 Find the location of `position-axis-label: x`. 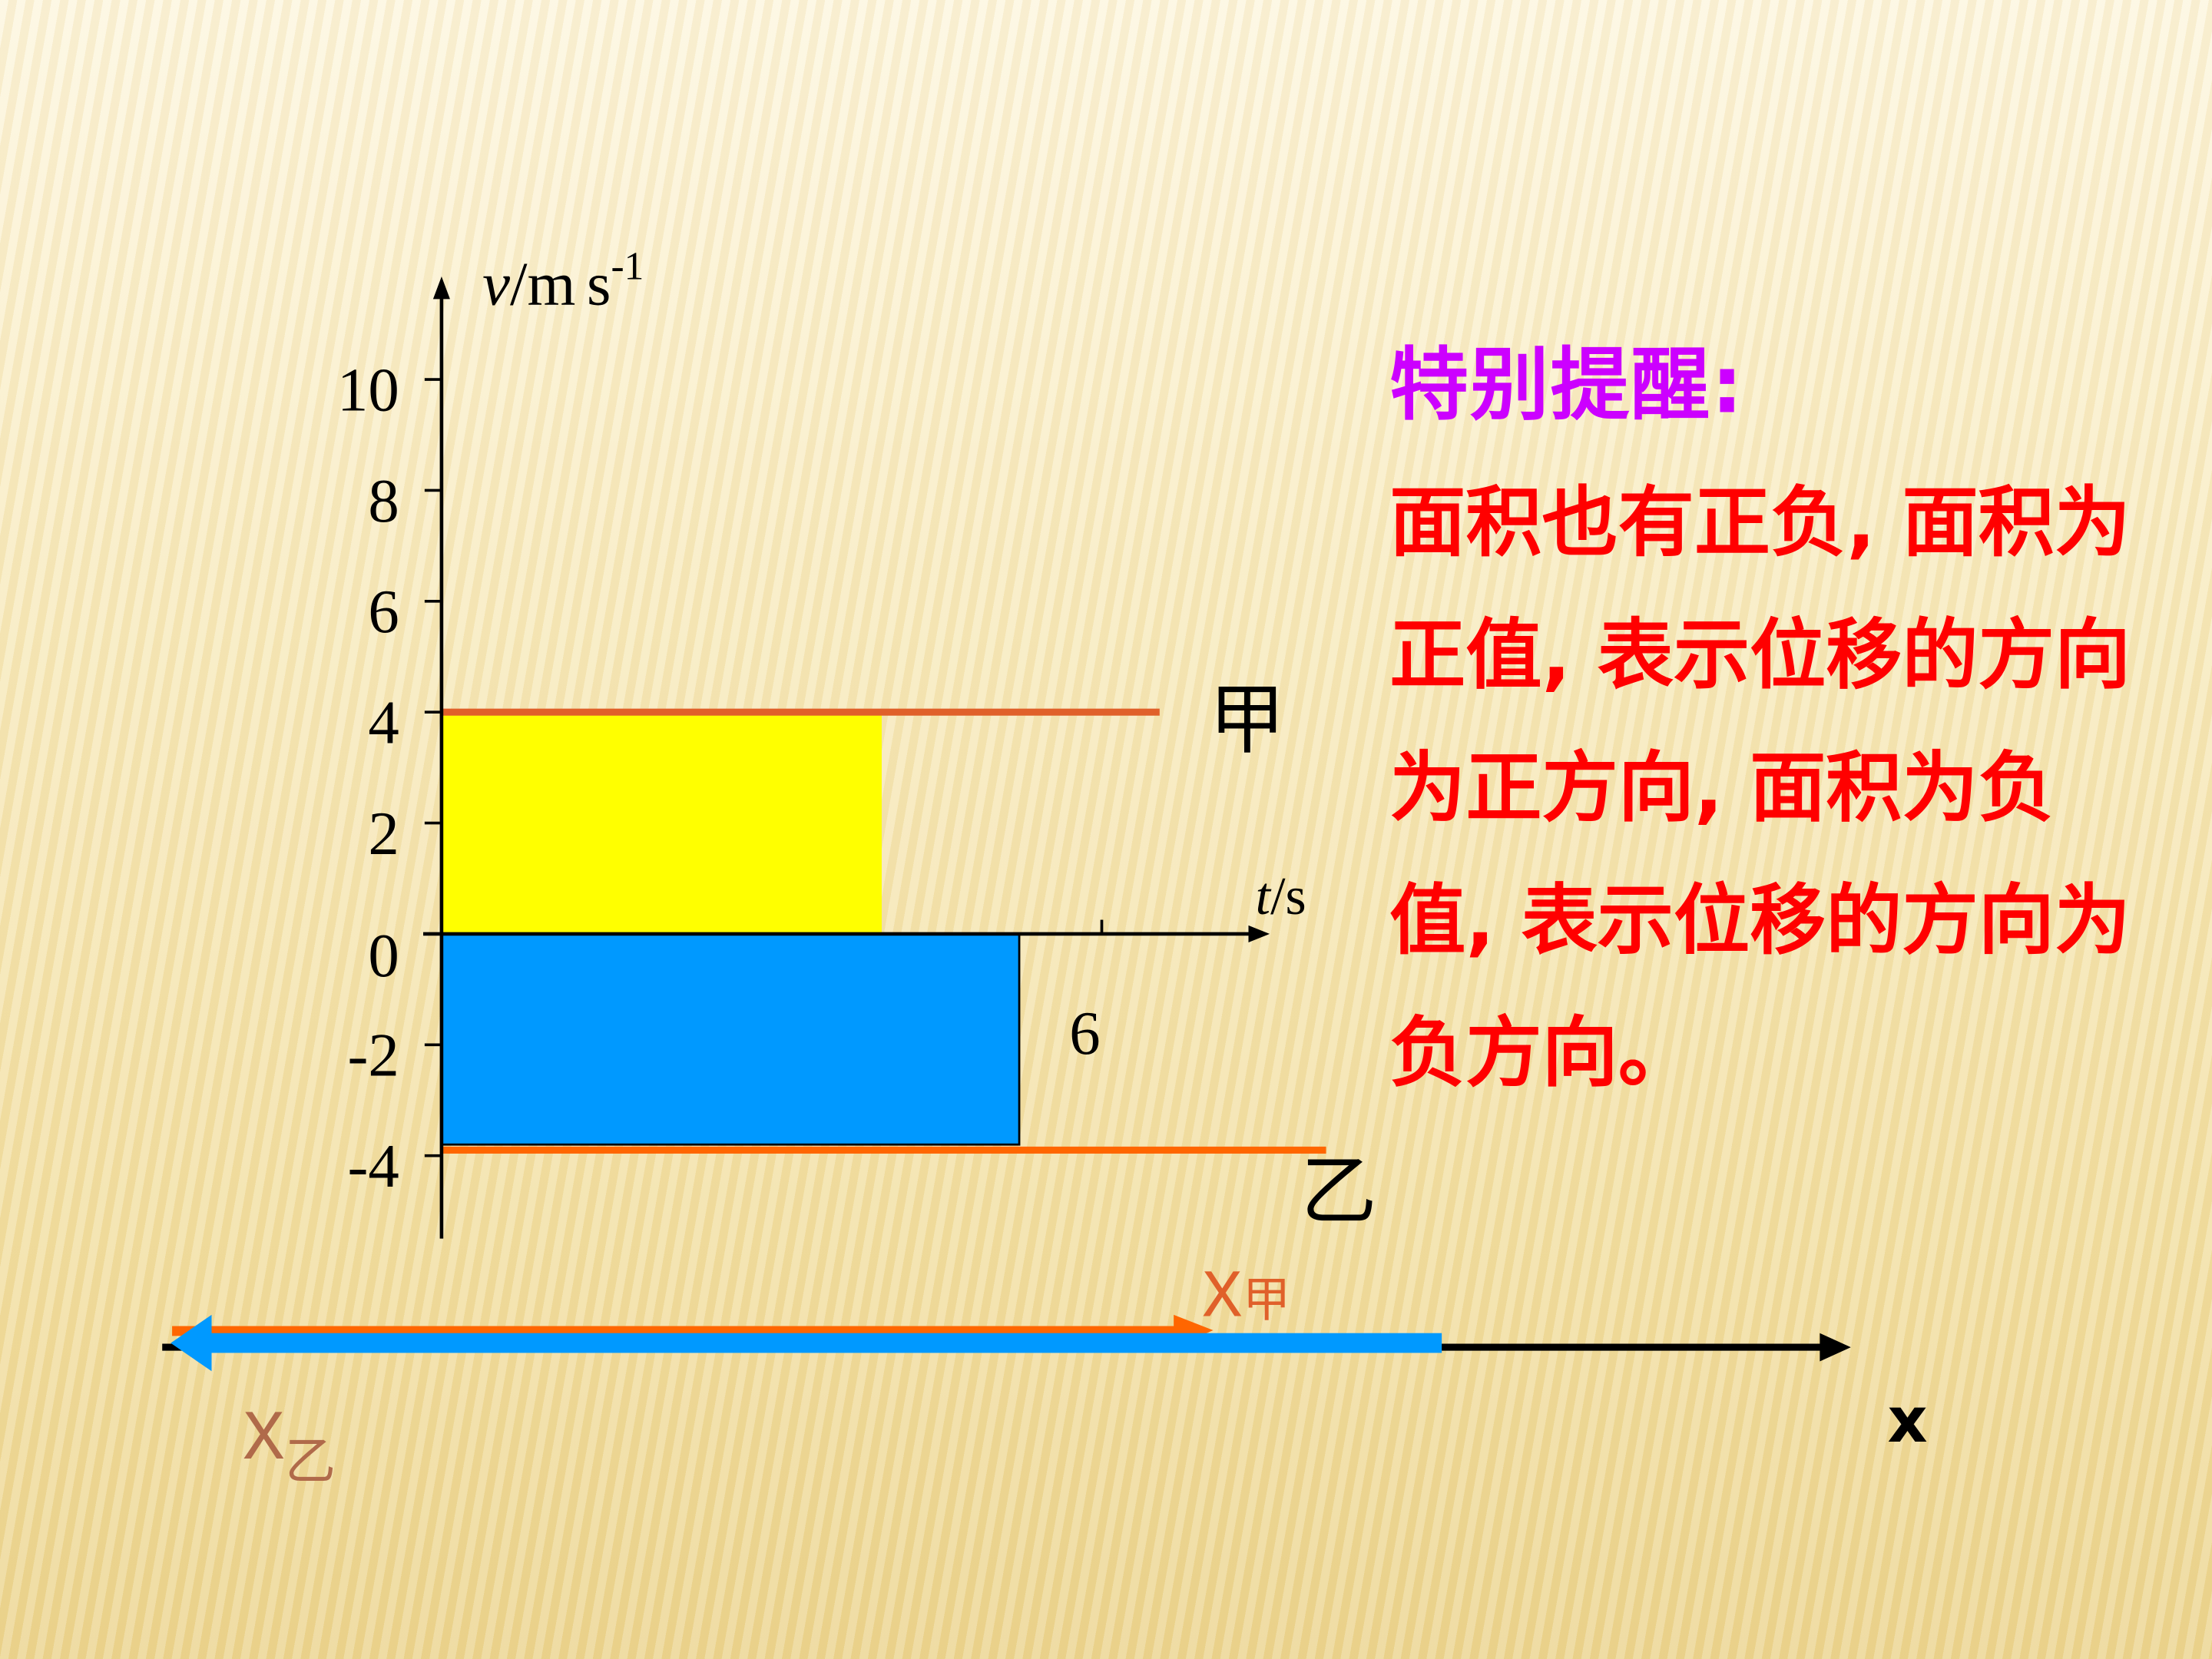

position-axis-label: x is located at coordinates (1907, 1421).